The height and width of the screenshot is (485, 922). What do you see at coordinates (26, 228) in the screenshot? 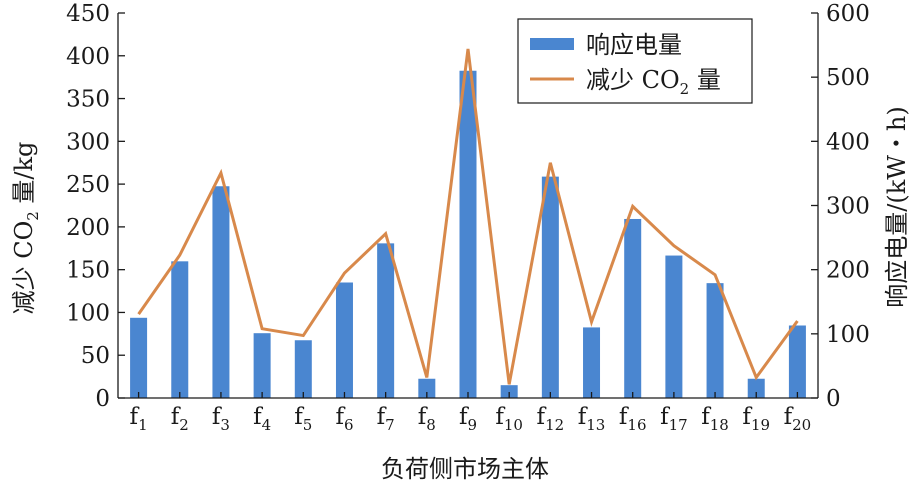
I see `y-axis-title-left: 减少 CO2 量/kg` at bounding box center [26, 228].